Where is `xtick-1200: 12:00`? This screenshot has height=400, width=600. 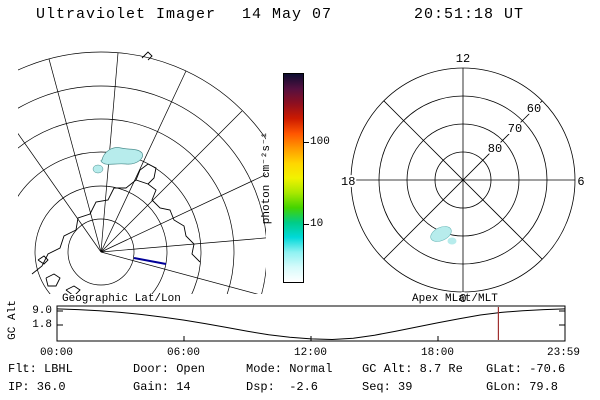 xtick-1200: 12:00 is located at coordinates (311, 353).